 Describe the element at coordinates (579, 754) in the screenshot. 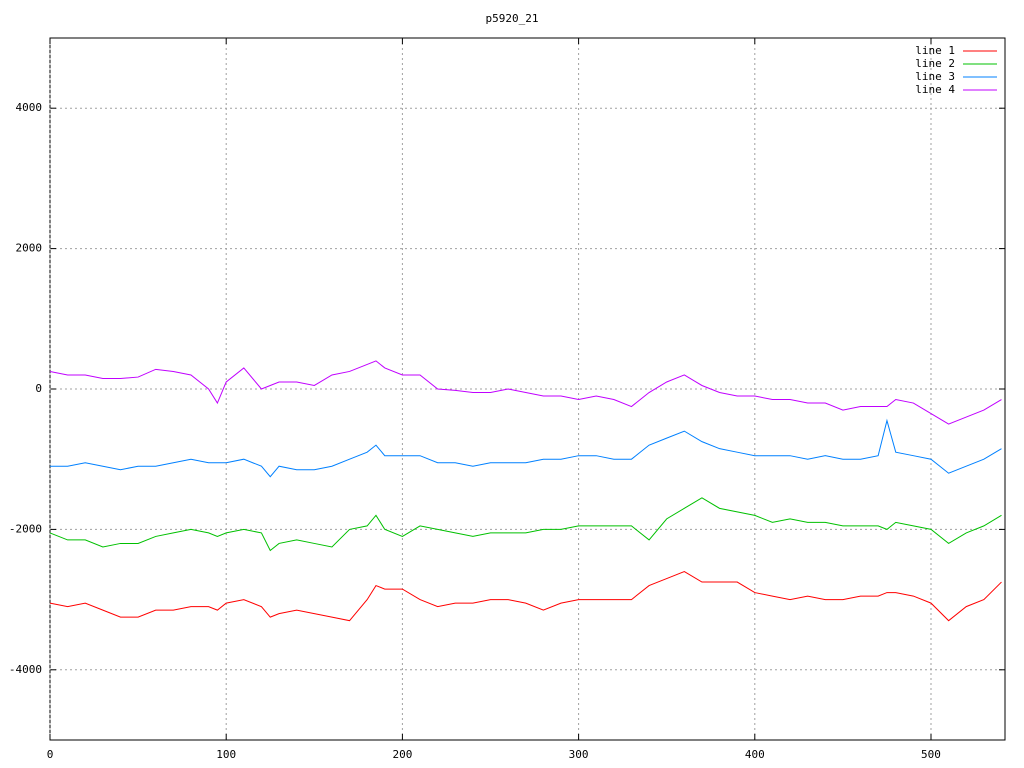

I see `x-tick-label: 300` at that location.